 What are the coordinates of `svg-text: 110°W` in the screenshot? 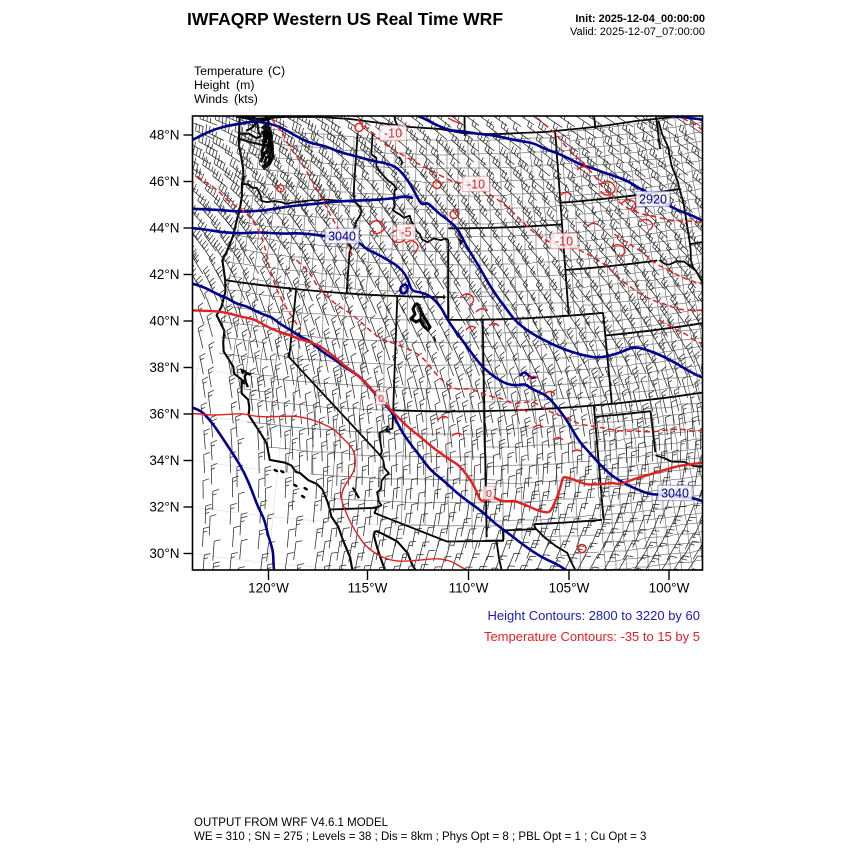 It's located at (469, 588).